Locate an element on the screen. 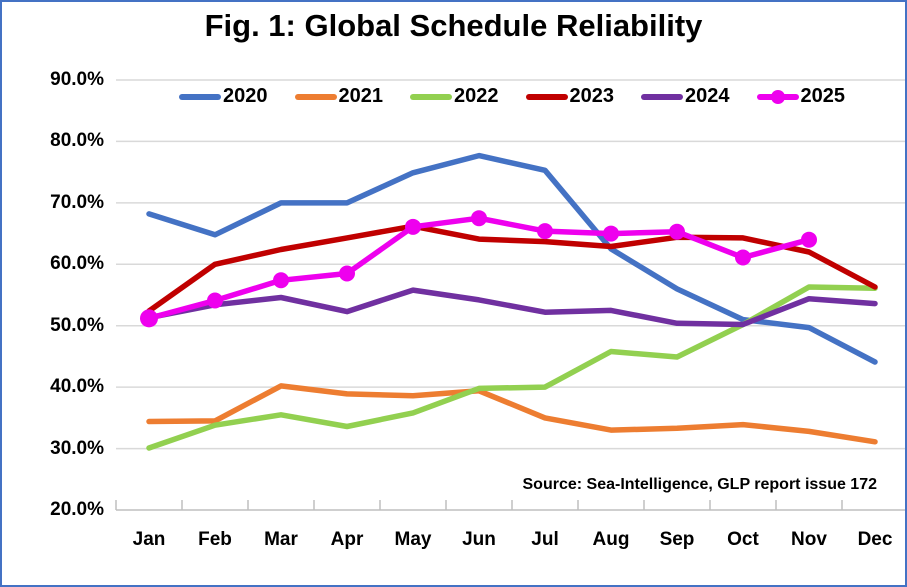 Image resolution: width=907 pixels, height=587 pixels. legend-item-2020: 2020 is located at coordinates (223, 96).